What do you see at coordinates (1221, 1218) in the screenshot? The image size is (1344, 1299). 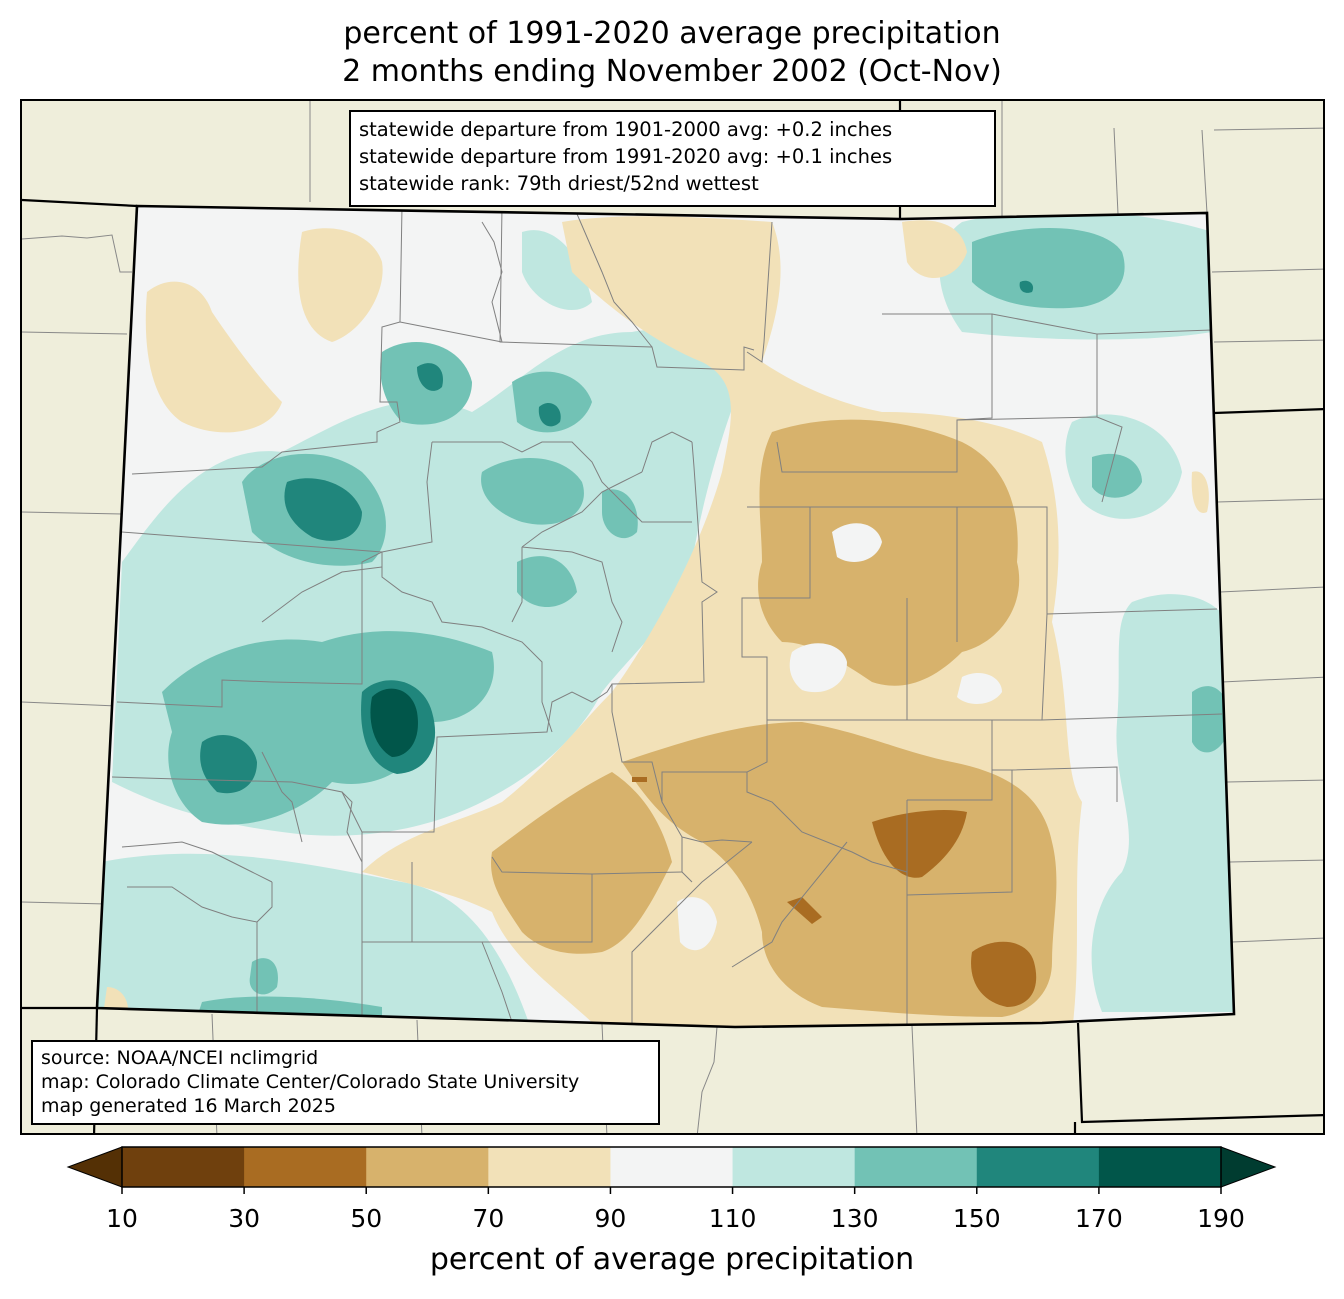 I see `colorbar-tick-label: 190` at bounding box center [1221, 1218].